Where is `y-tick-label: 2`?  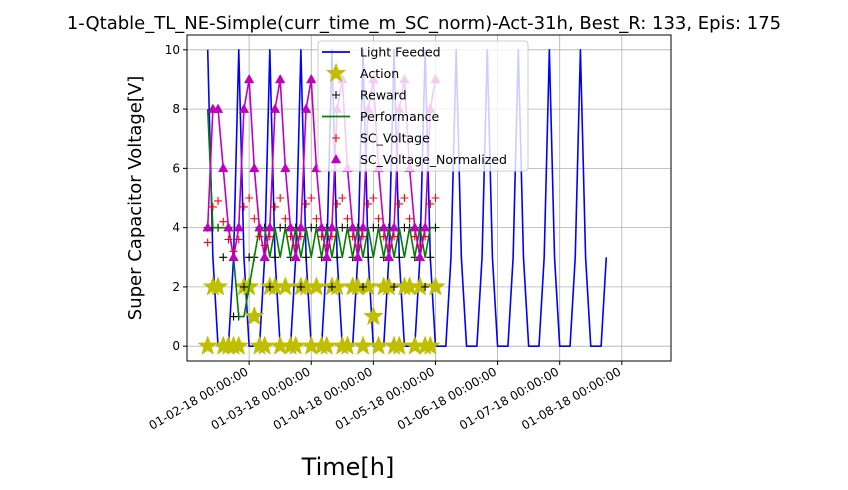 y-tick-label: 2 is located at coordinates (176, 287).